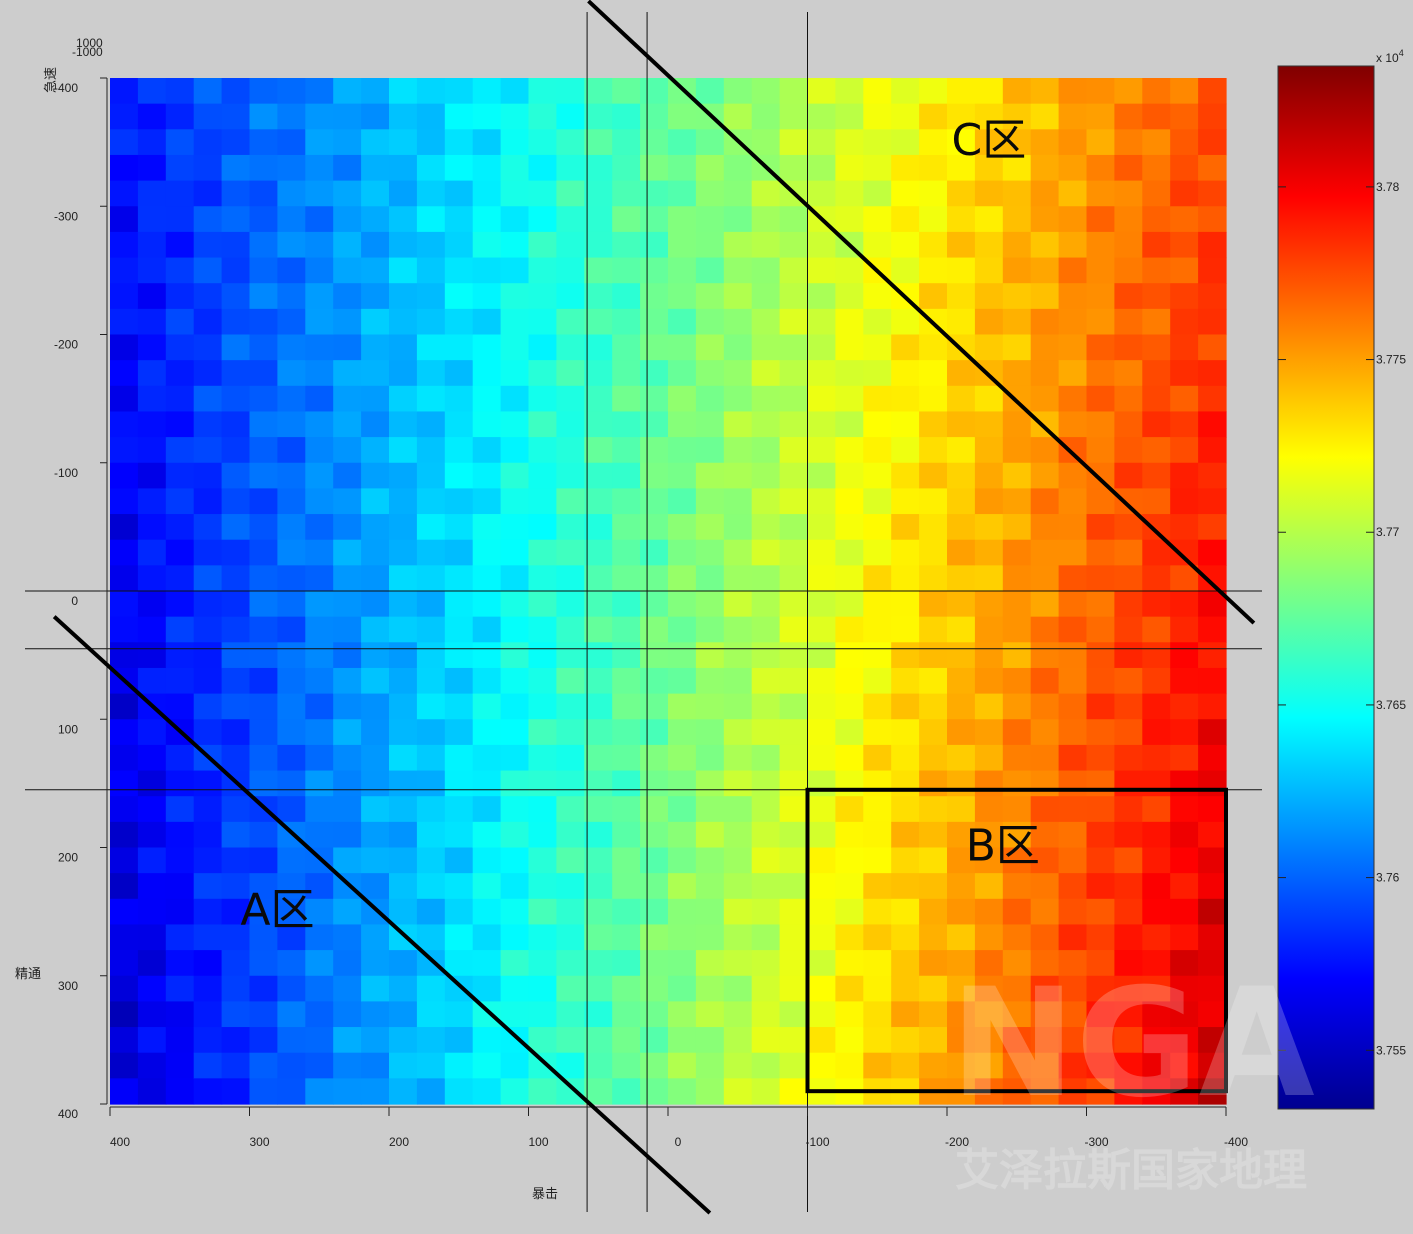 Image resolution: width=1413 pixels, height=1234 pixels. What do you see at coordinates (538, 1142) in the screenshot?
I see `x-tick-label: 100` at bounding box center [538, 1142].